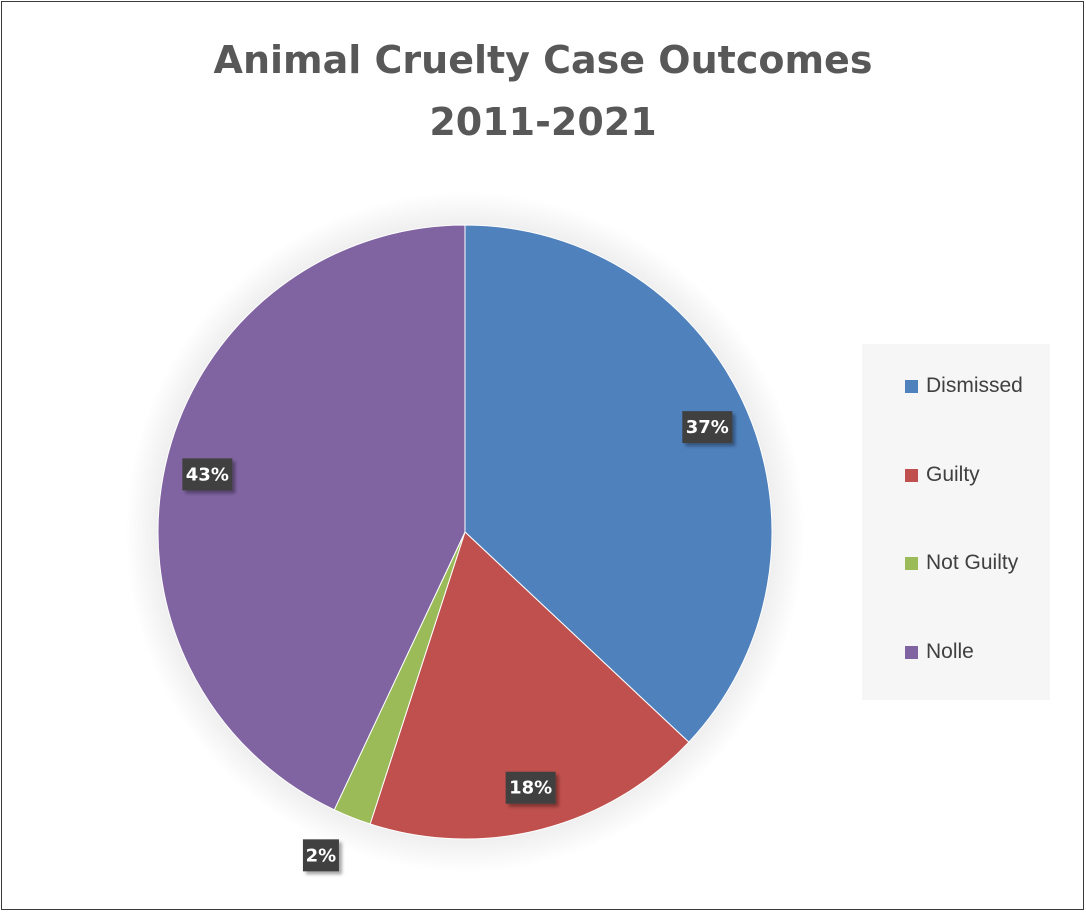 This screenshot has width=1086, height=912. I want to click on data-label-text-nolle: 43%, so click(207, 474).